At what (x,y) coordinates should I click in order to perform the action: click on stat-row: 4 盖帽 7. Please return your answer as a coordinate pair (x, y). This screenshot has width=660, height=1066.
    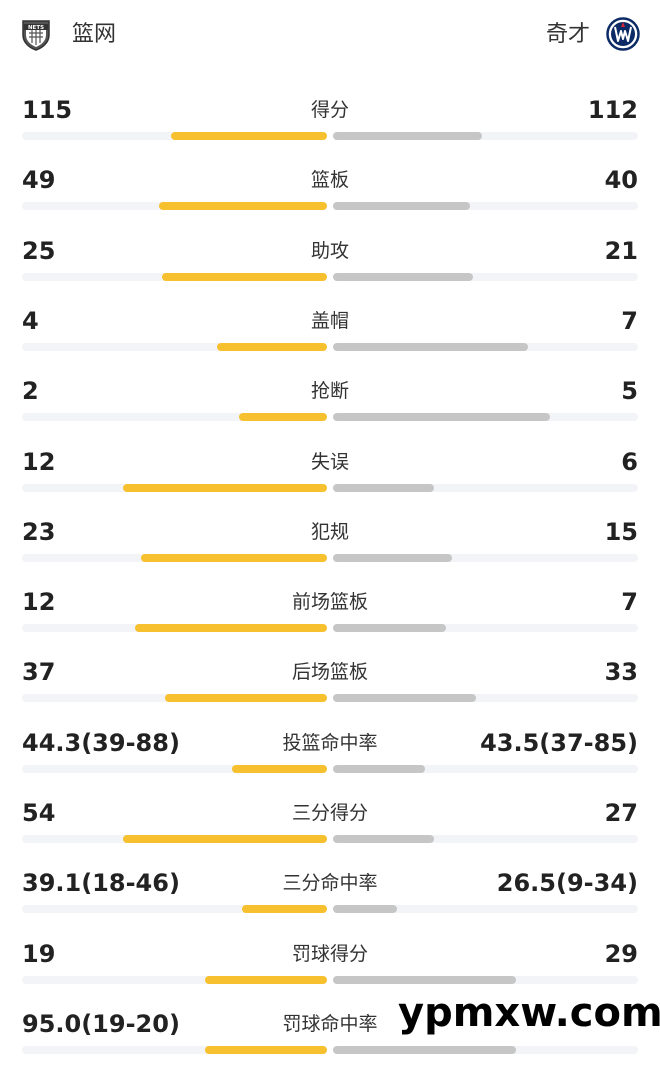
    Looking at the image, I should click on (330, 328).